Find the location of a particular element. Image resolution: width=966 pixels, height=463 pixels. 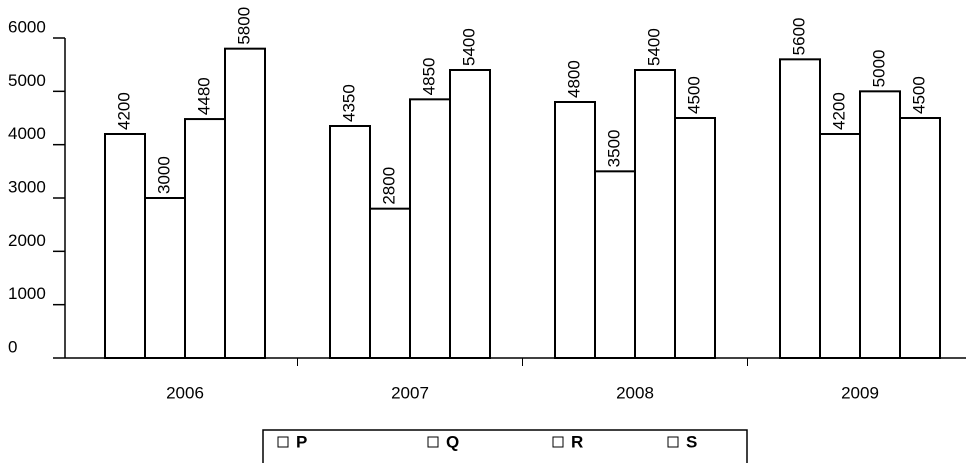

y-tick-label: 3000 is located at coordinates (27, 186).